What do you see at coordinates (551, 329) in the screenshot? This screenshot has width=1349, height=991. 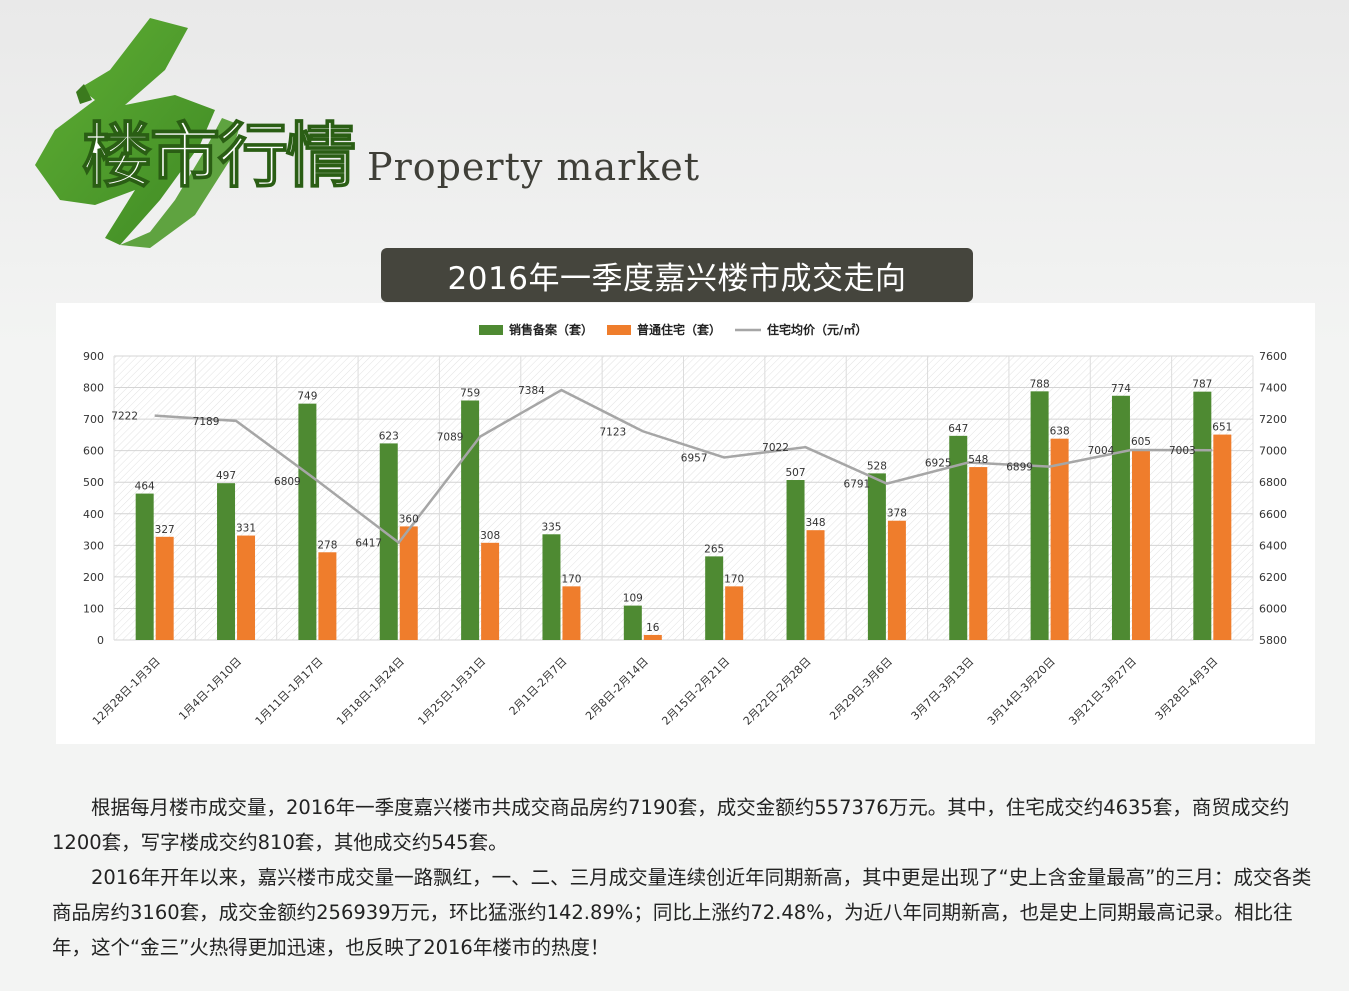 I see `legend-label: 销售备案（套）` at bounding box center [551, 329].